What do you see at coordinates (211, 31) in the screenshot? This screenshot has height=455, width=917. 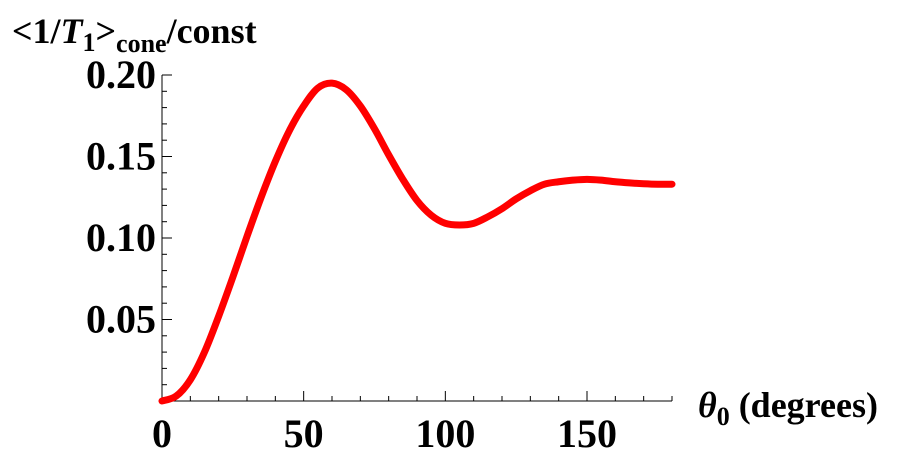 I see `y-axis-title-suffix: /const` at bounding box center [211, 31].